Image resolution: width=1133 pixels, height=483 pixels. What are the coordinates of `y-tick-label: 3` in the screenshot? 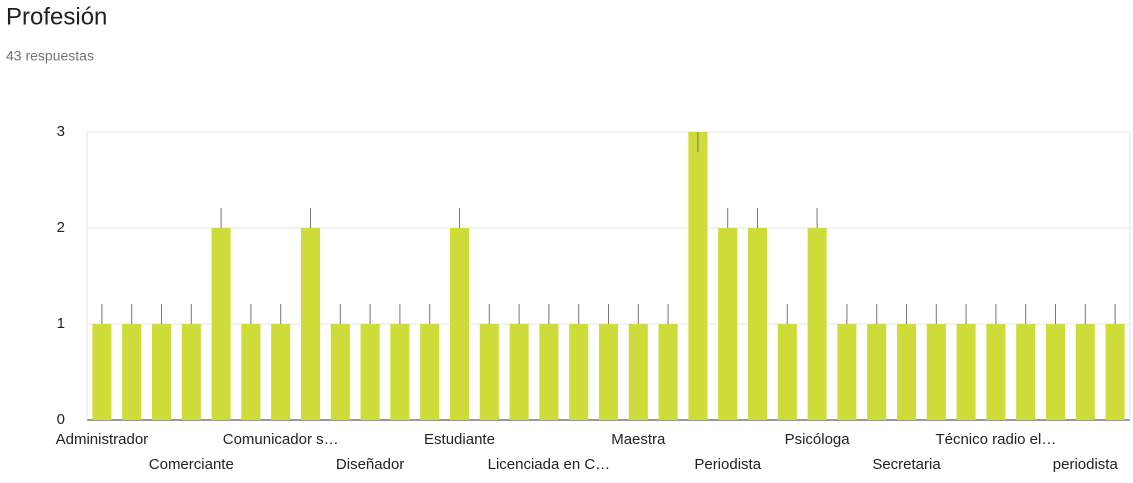 It's located at (61, 131).